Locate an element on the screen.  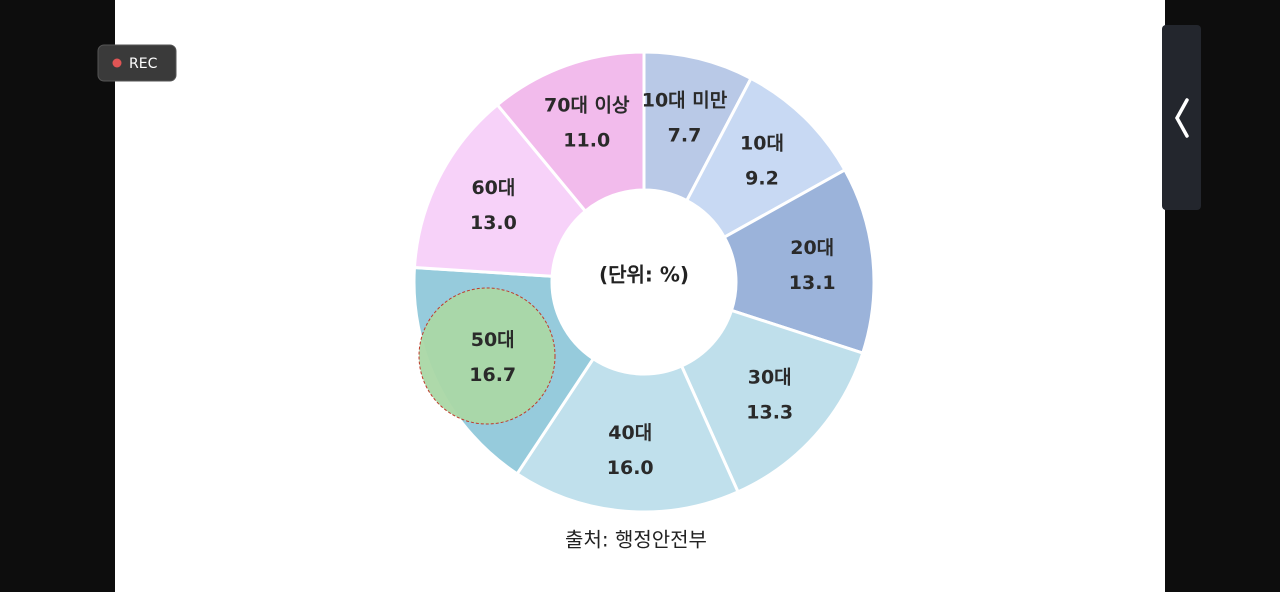
side-tab-bg is located at coordinates (1181, 117).